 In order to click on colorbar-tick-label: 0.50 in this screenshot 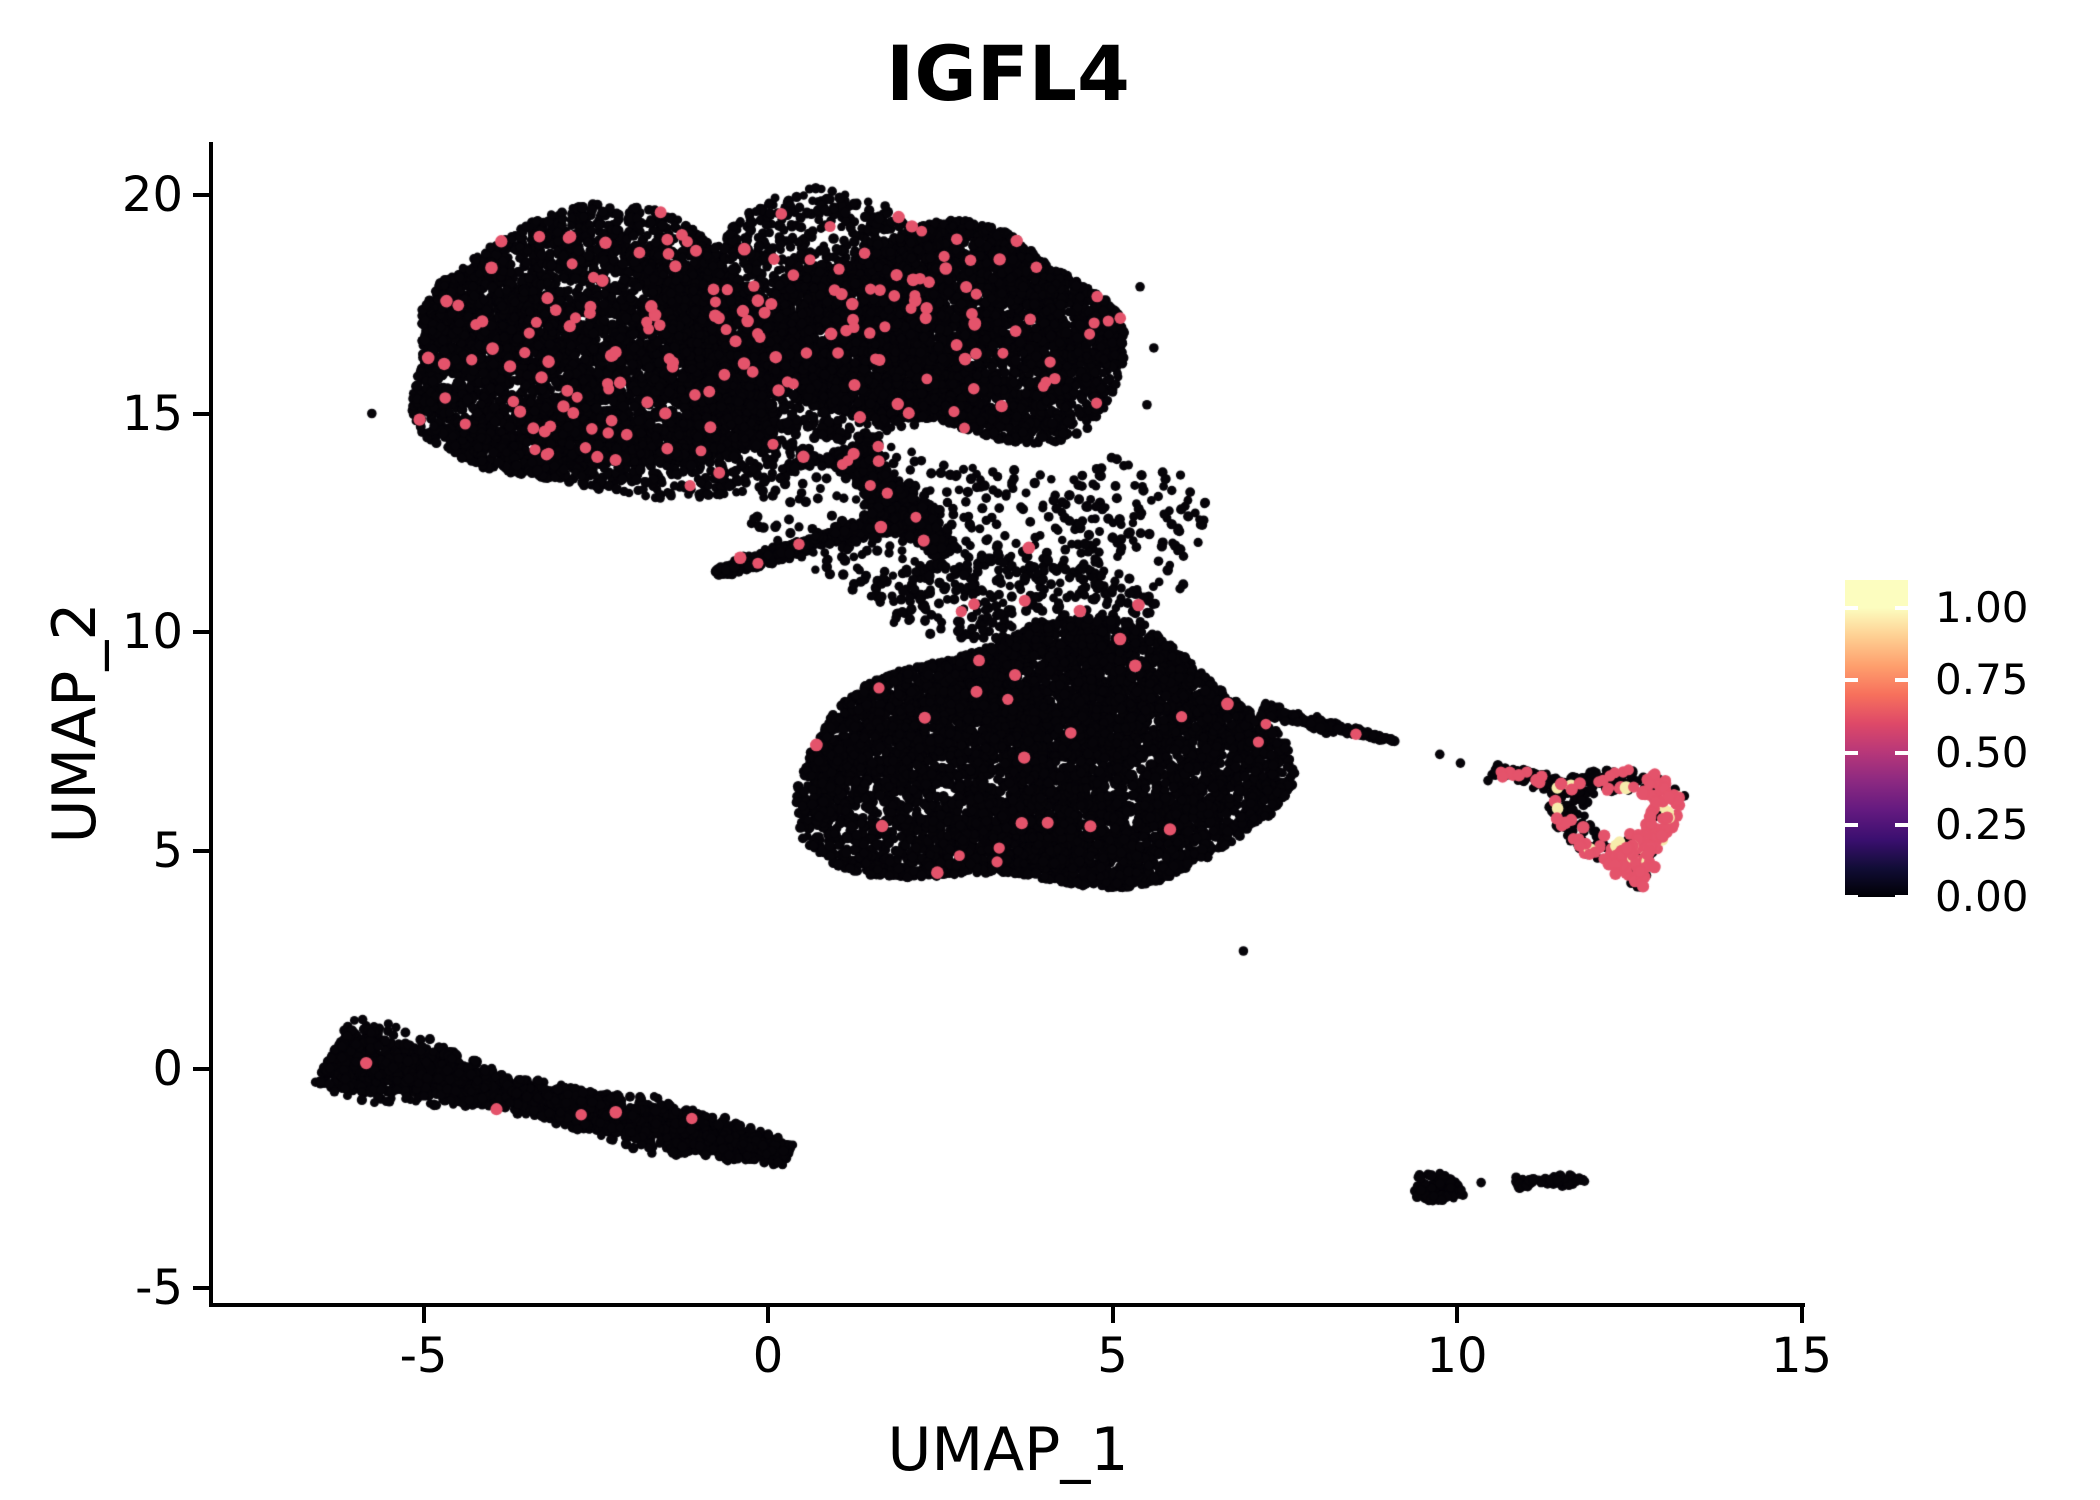, I will do `click(1982, 752)`.